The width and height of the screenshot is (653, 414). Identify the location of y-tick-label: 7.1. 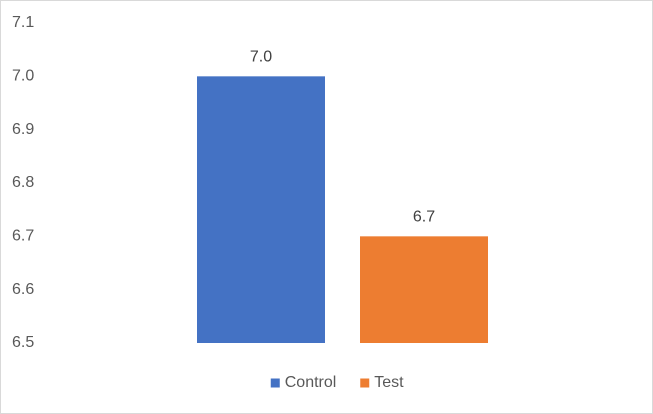
(23, 22).